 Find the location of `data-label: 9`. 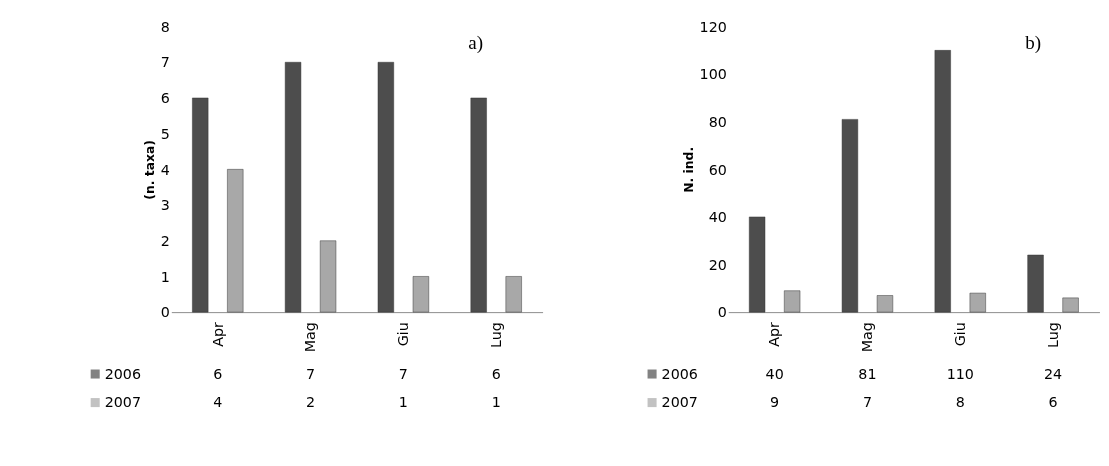

data-label: 9 is located at coordinates (775, 402).